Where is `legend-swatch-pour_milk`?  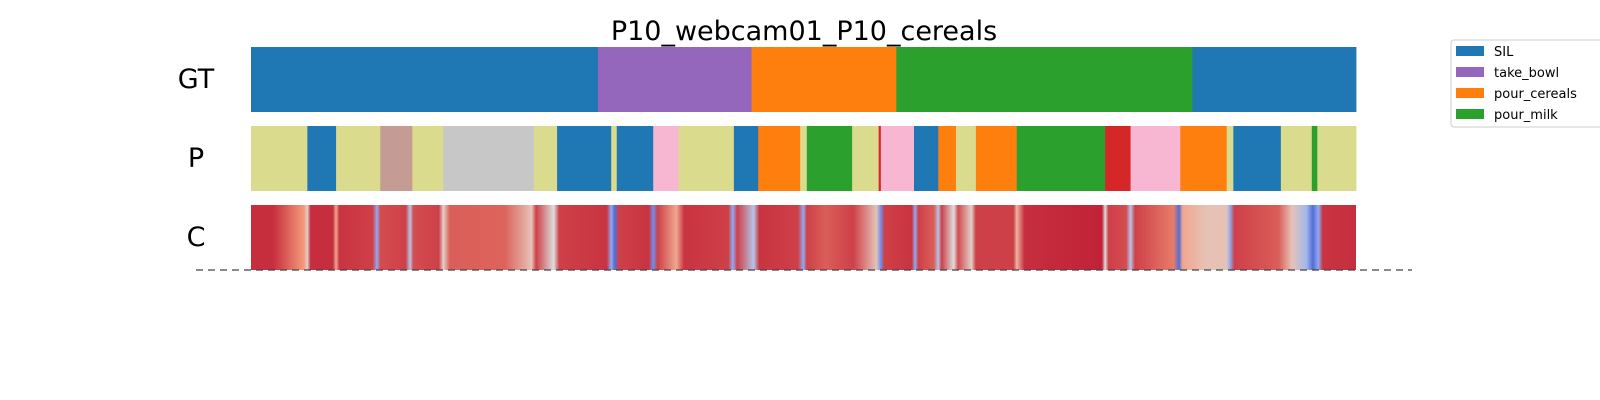
legend-swatch-pour_milk is located at coordinates (1470, 114).